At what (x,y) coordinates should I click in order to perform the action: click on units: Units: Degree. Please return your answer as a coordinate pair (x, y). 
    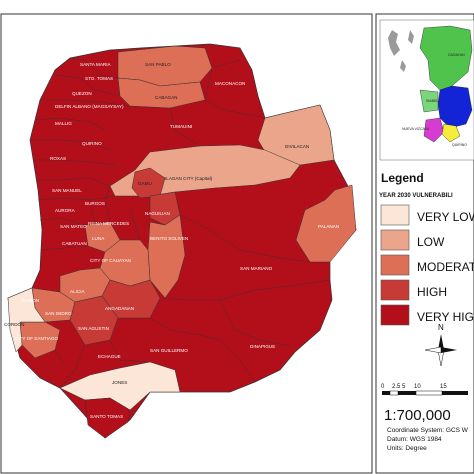
    Looking at the image, I should click on (407, 448).